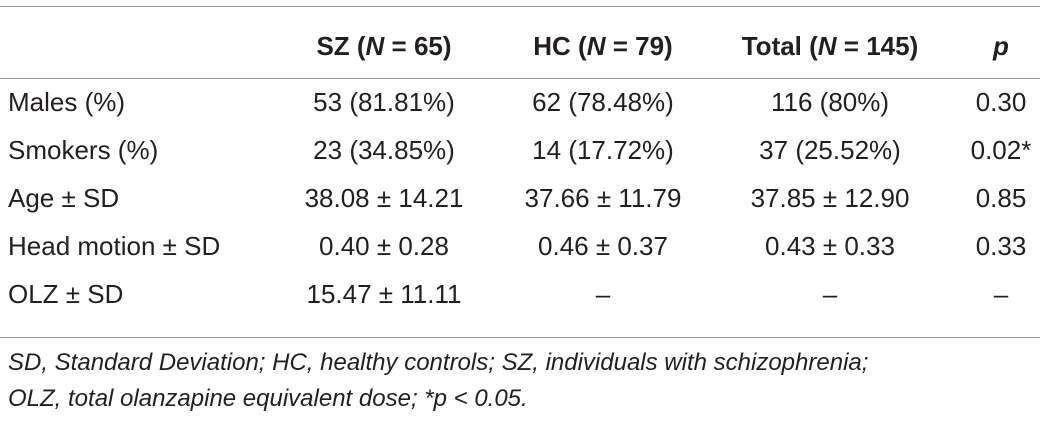 This screenshot has width=1040, height=423. What do you see at coordinates (603, 246) in the screenshot?
I see `cell-hc: 0.46 ± 0.37` at bounding box center [603, 246].